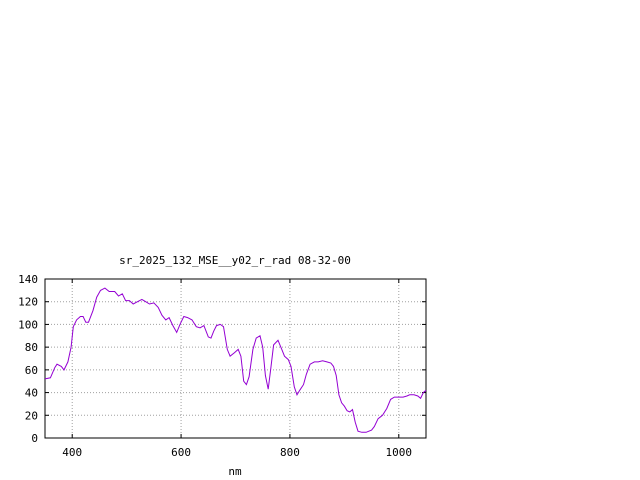  I want to click on y-tick-labels: 0 20 40 60 80 100 120 140, so click(28, 359).